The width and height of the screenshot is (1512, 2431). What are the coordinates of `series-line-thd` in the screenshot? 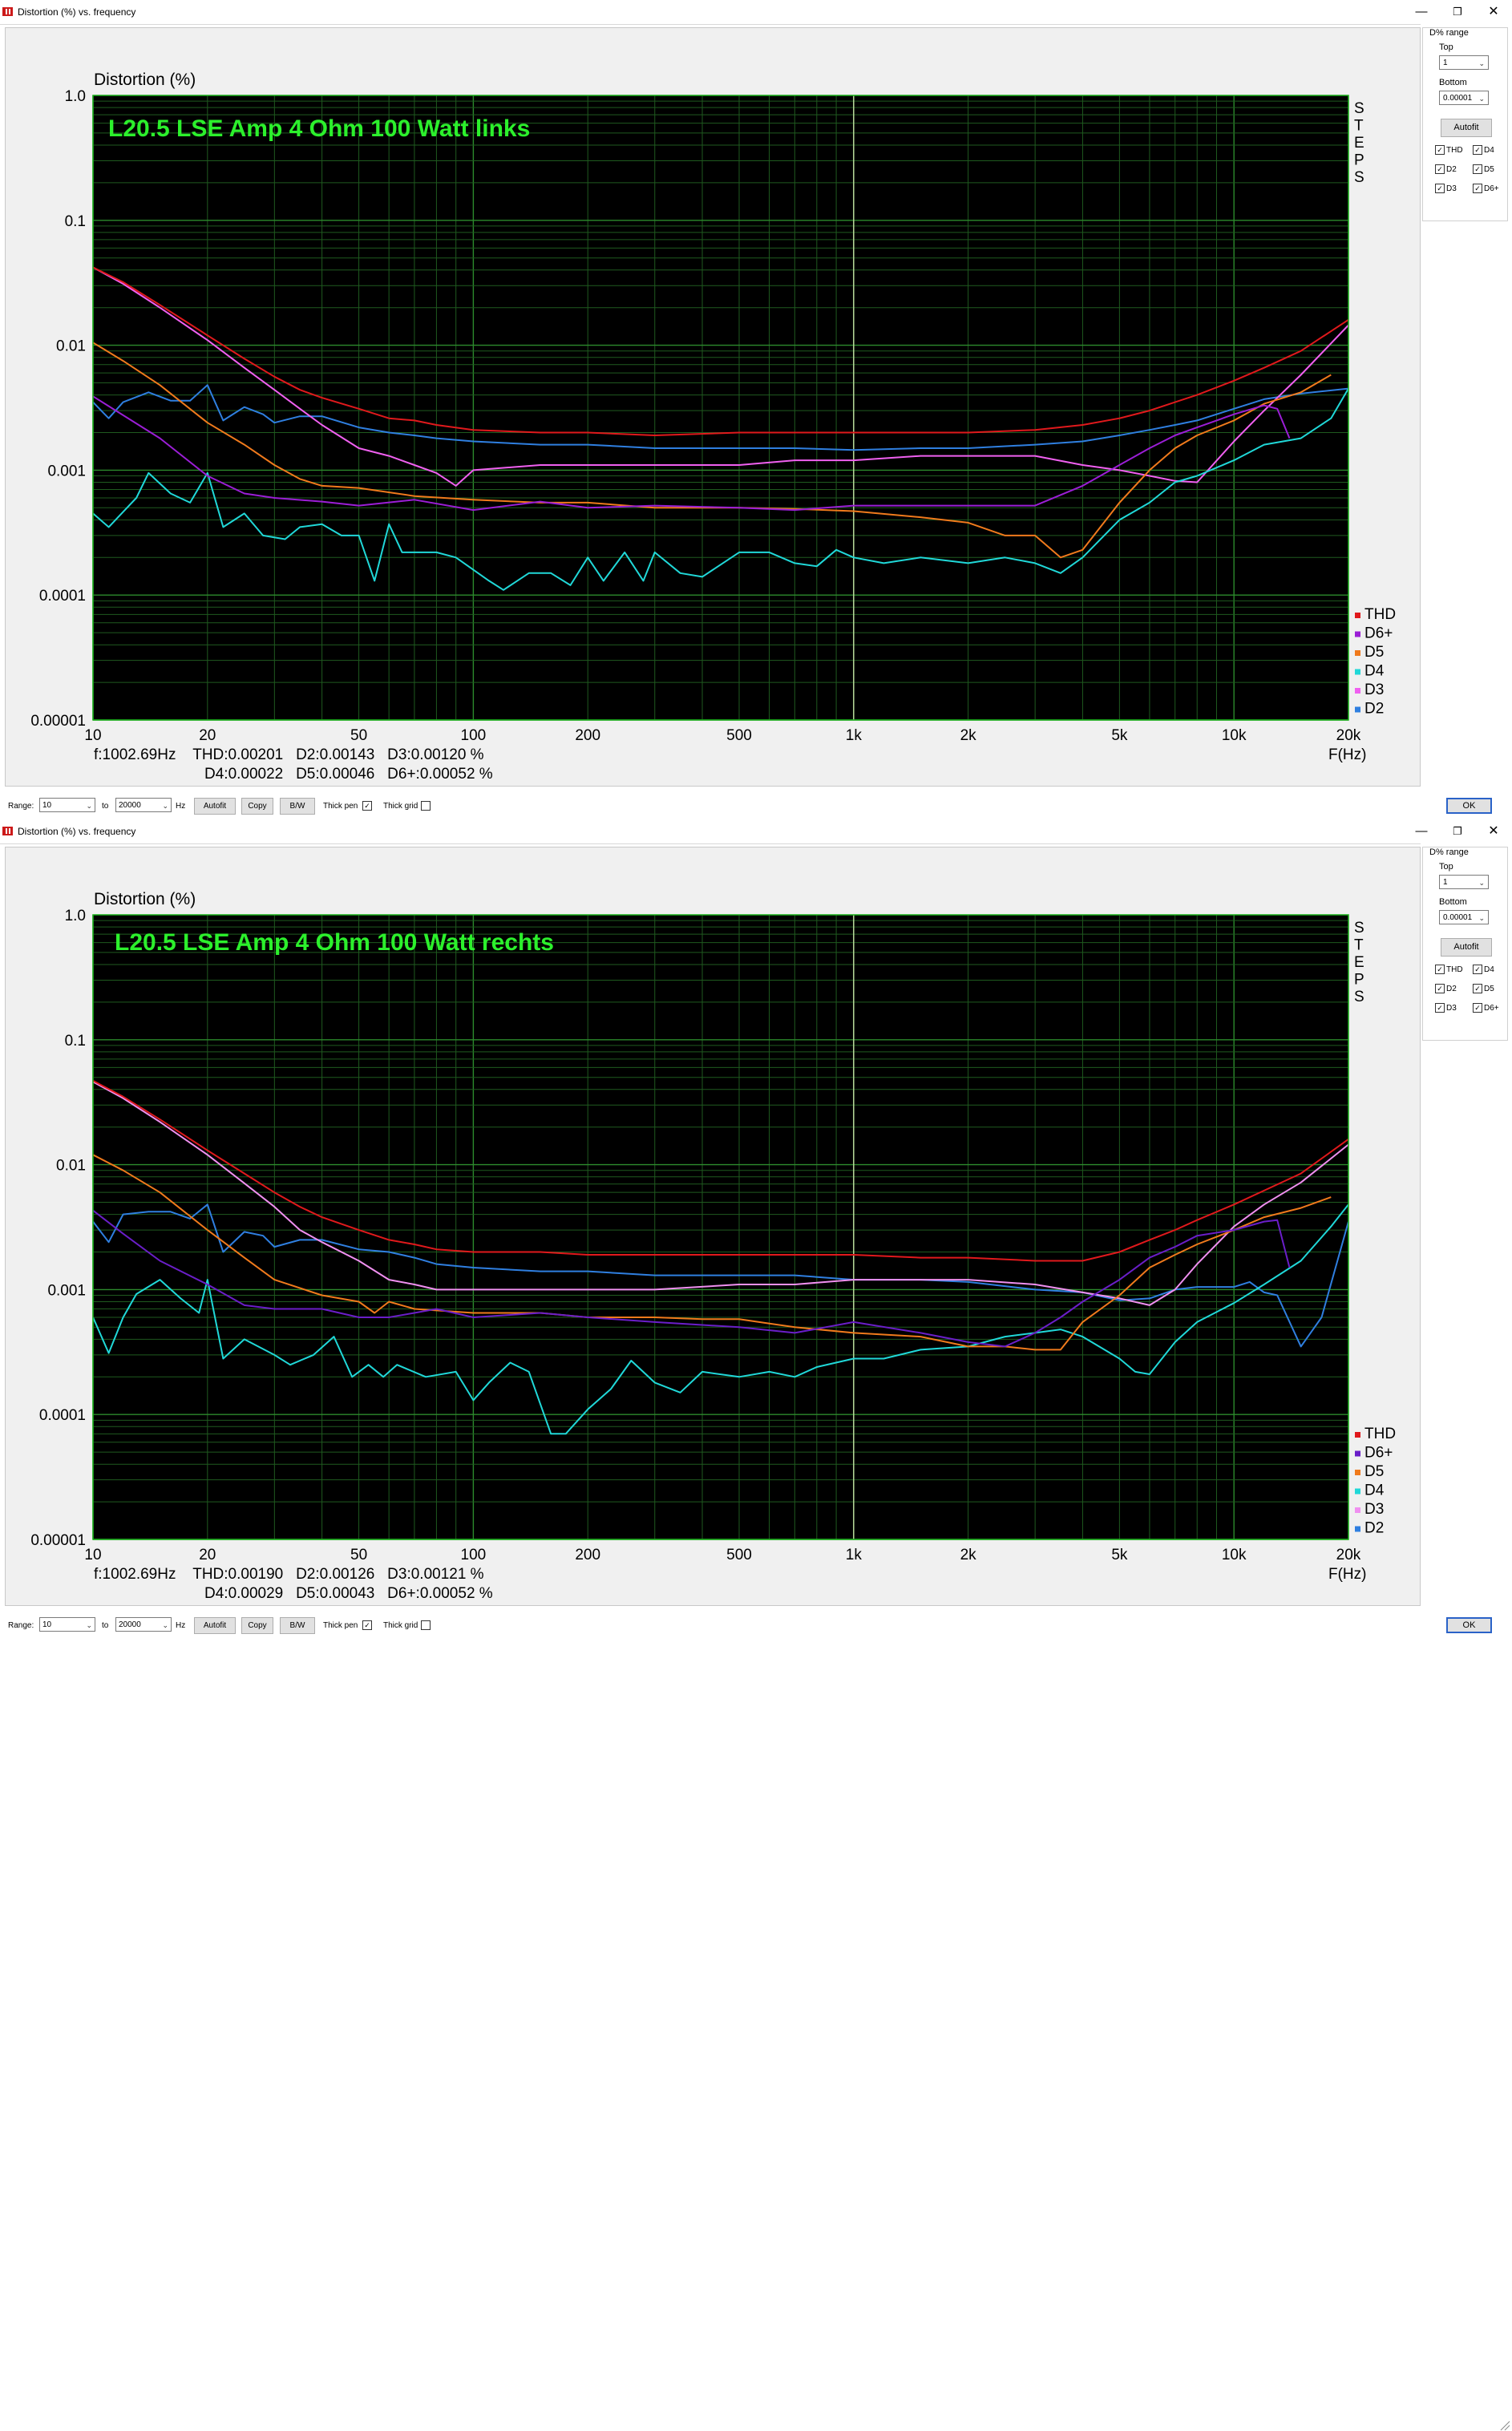 It's located at (721, 1171).